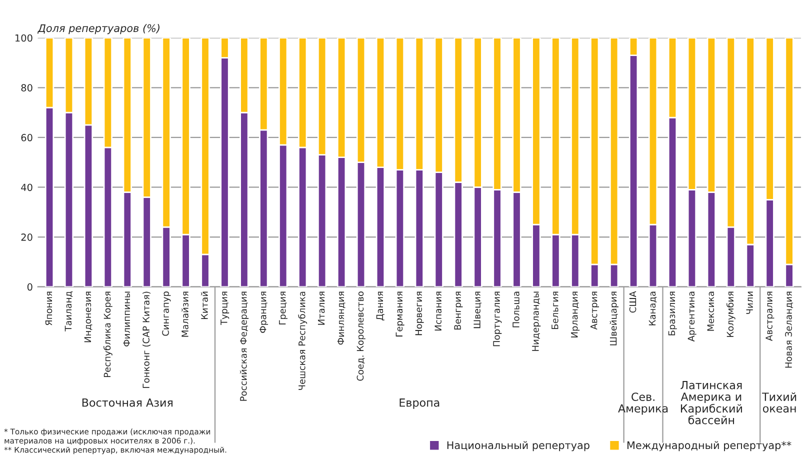  What do you see at coordinates (48, 309) in the screenshot?
I see `x-tick-label: Япония` at bounding box center [48, 309].